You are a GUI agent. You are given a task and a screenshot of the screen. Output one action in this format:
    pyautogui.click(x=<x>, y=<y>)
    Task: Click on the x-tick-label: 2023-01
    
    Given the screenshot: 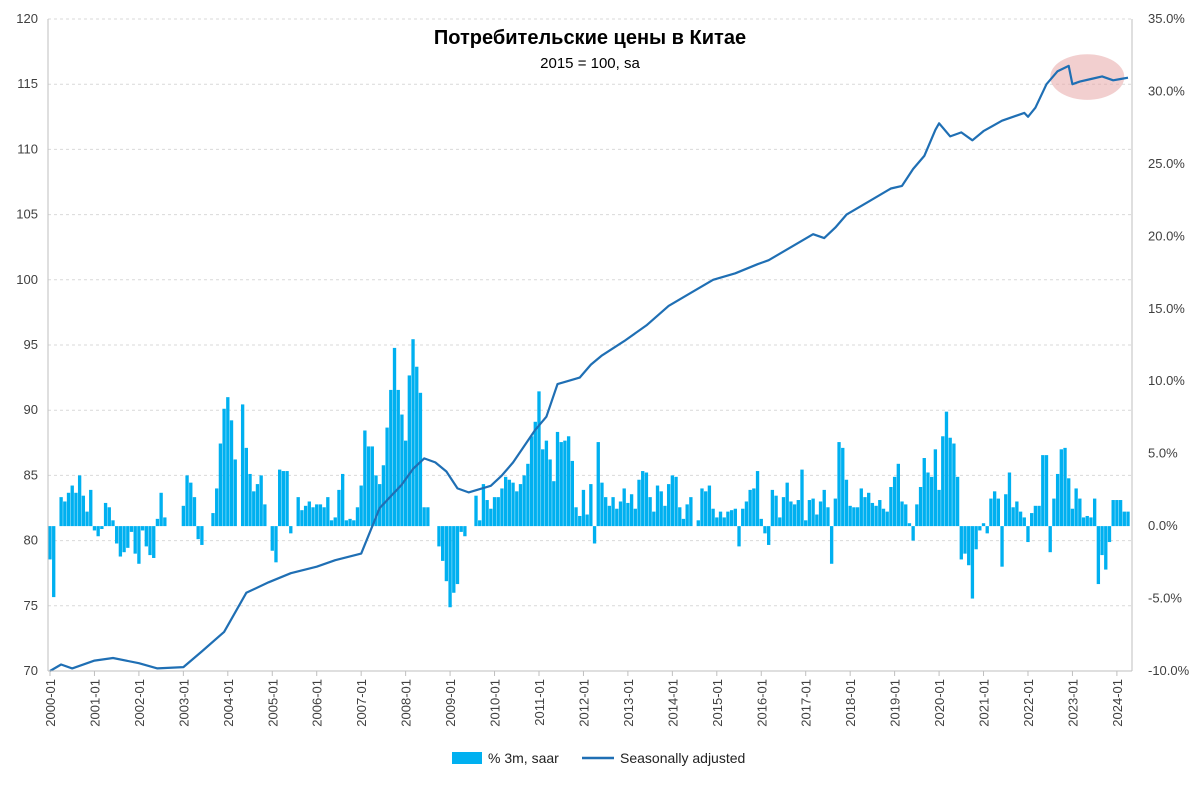 What is the action you would take?
    pyautogui.click(x=1072, y=703)
    